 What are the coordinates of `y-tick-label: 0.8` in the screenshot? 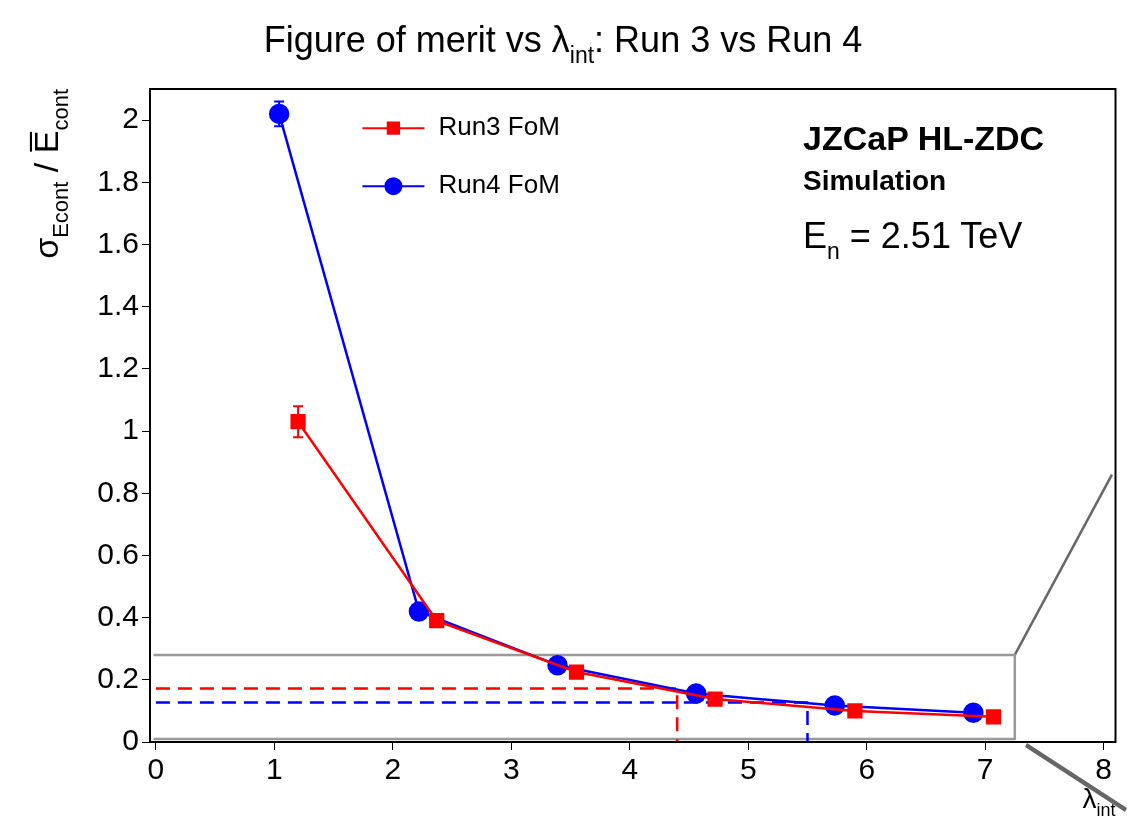 It's located at (118, 491).